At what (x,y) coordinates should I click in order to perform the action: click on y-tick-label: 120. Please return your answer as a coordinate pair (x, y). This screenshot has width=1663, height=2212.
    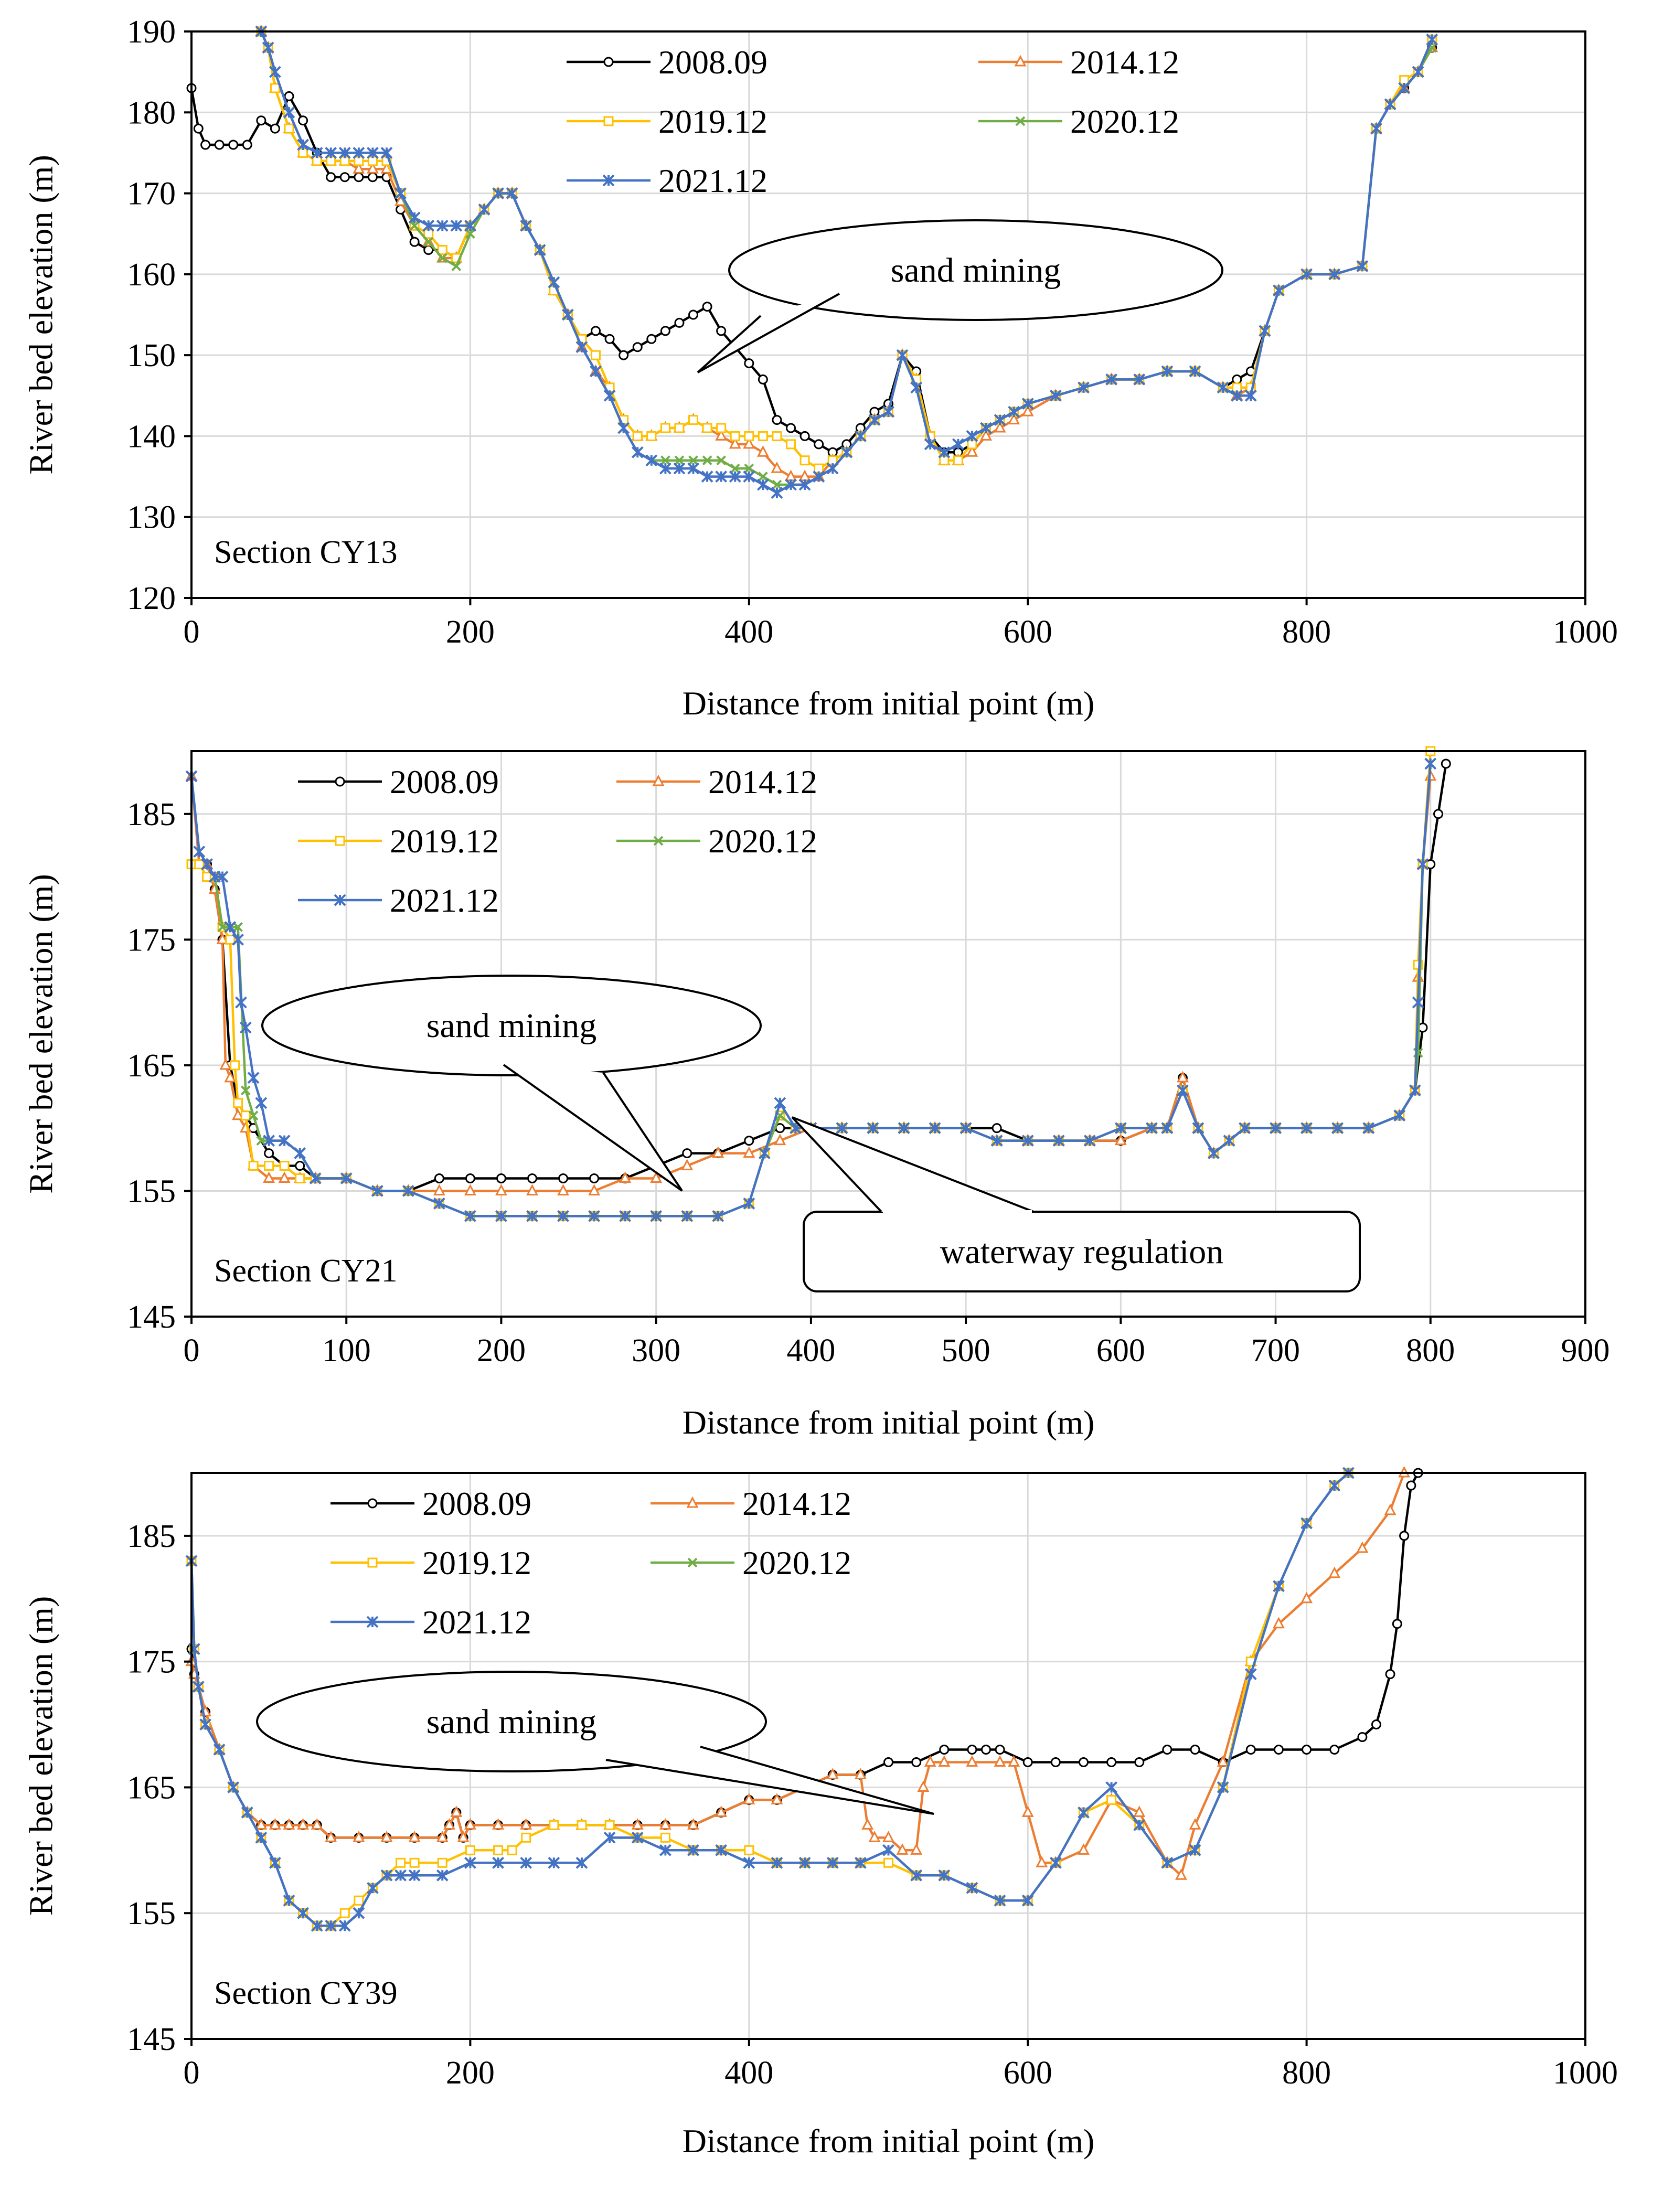
    Looking at the image, I should click on (151, 598).